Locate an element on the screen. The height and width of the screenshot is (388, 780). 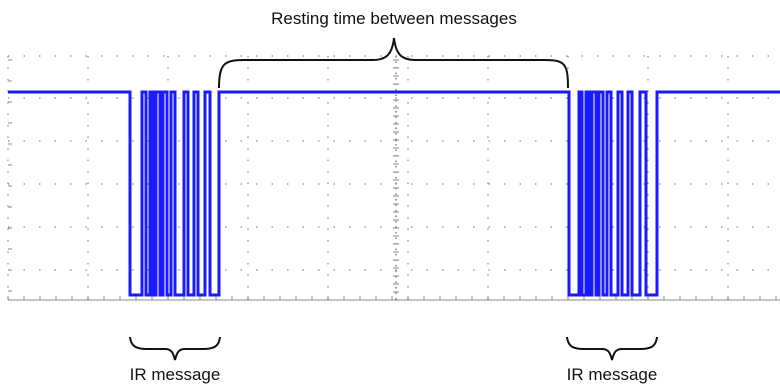
ir-message-right-brace is located at coordinates (612, 348).